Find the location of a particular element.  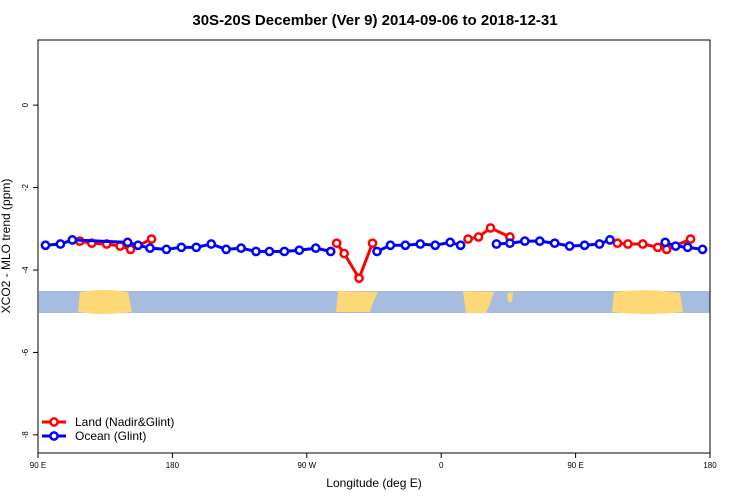

y-tick-label: -8 is located at coordinates (25, 435).